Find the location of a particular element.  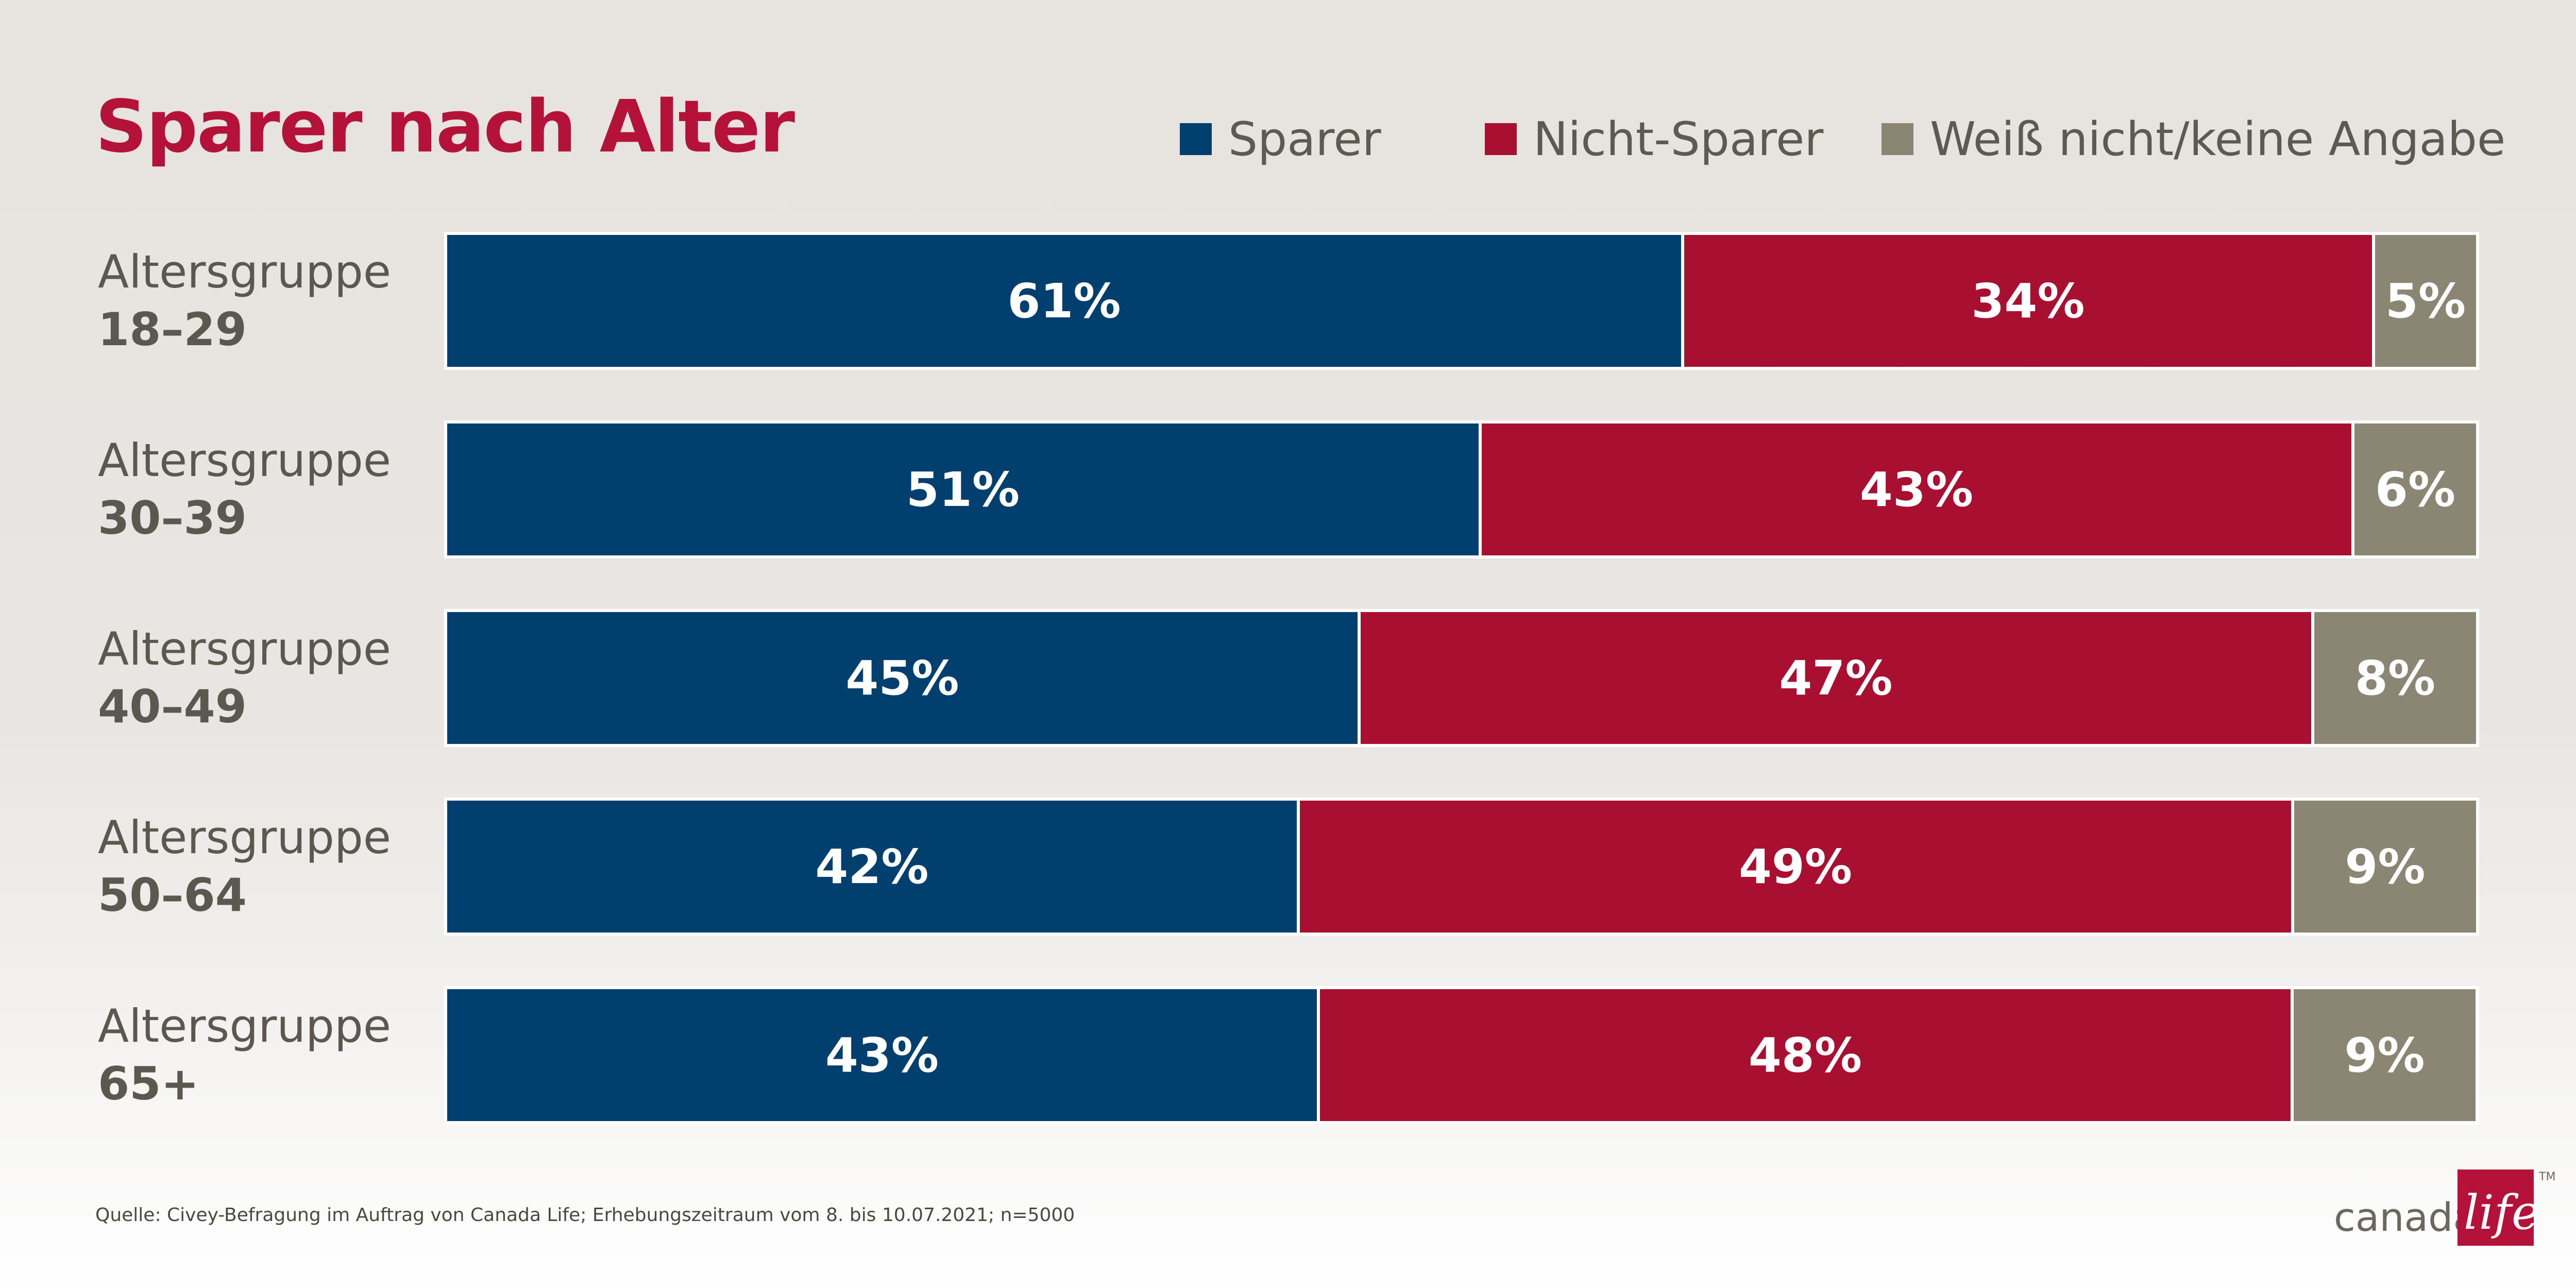

legend-item-nicht-sparer: Nicht-Sparer is located at coordinates (1654, 139).